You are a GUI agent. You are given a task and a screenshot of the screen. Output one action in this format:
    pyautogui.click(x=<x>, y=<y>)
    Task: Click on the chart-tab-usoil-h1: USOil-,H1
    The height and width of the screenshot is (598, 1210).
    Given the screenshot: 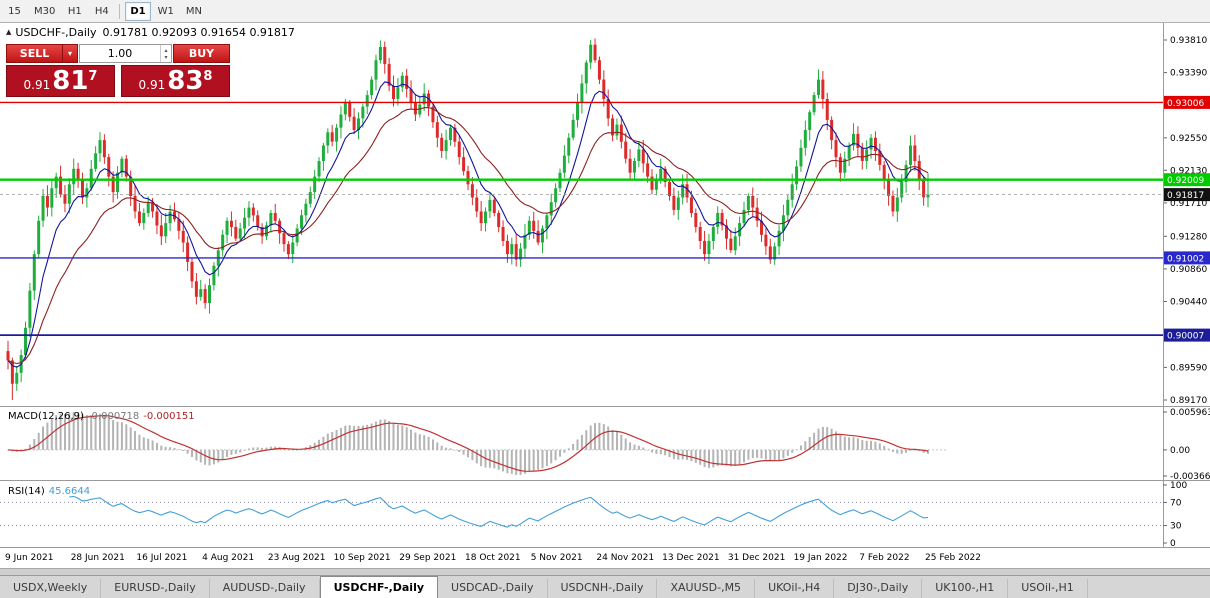 What is the action you would take?
    pyautogui.click(x=1048, y=588)
    